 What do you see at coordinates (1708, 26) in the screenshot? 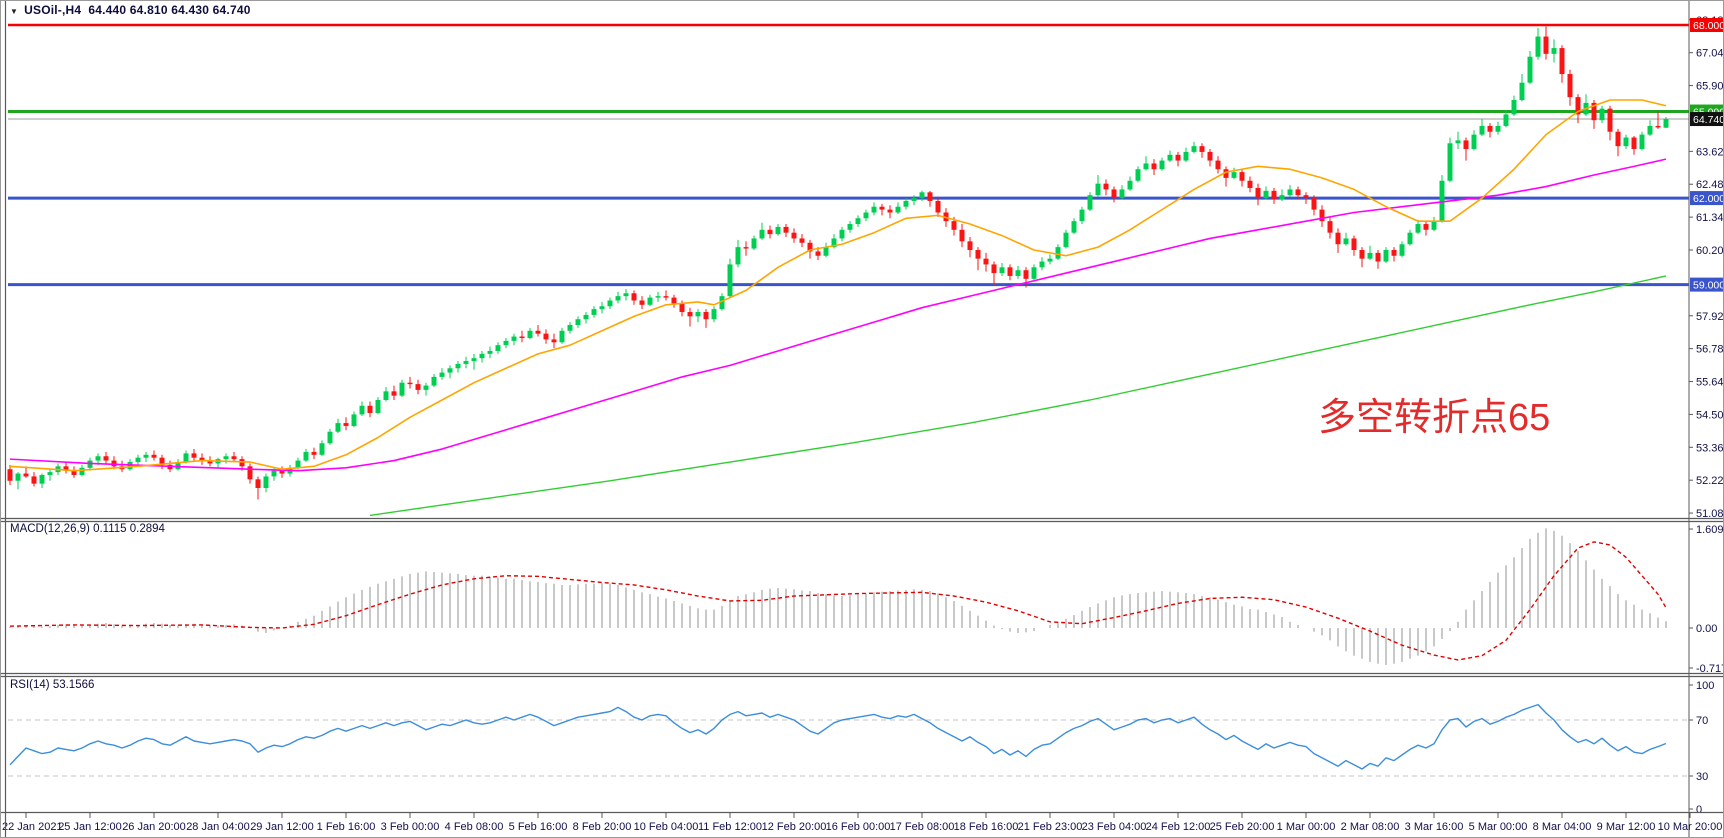
I see `svg-text: 68.000` at bounding box center [1708, 26].